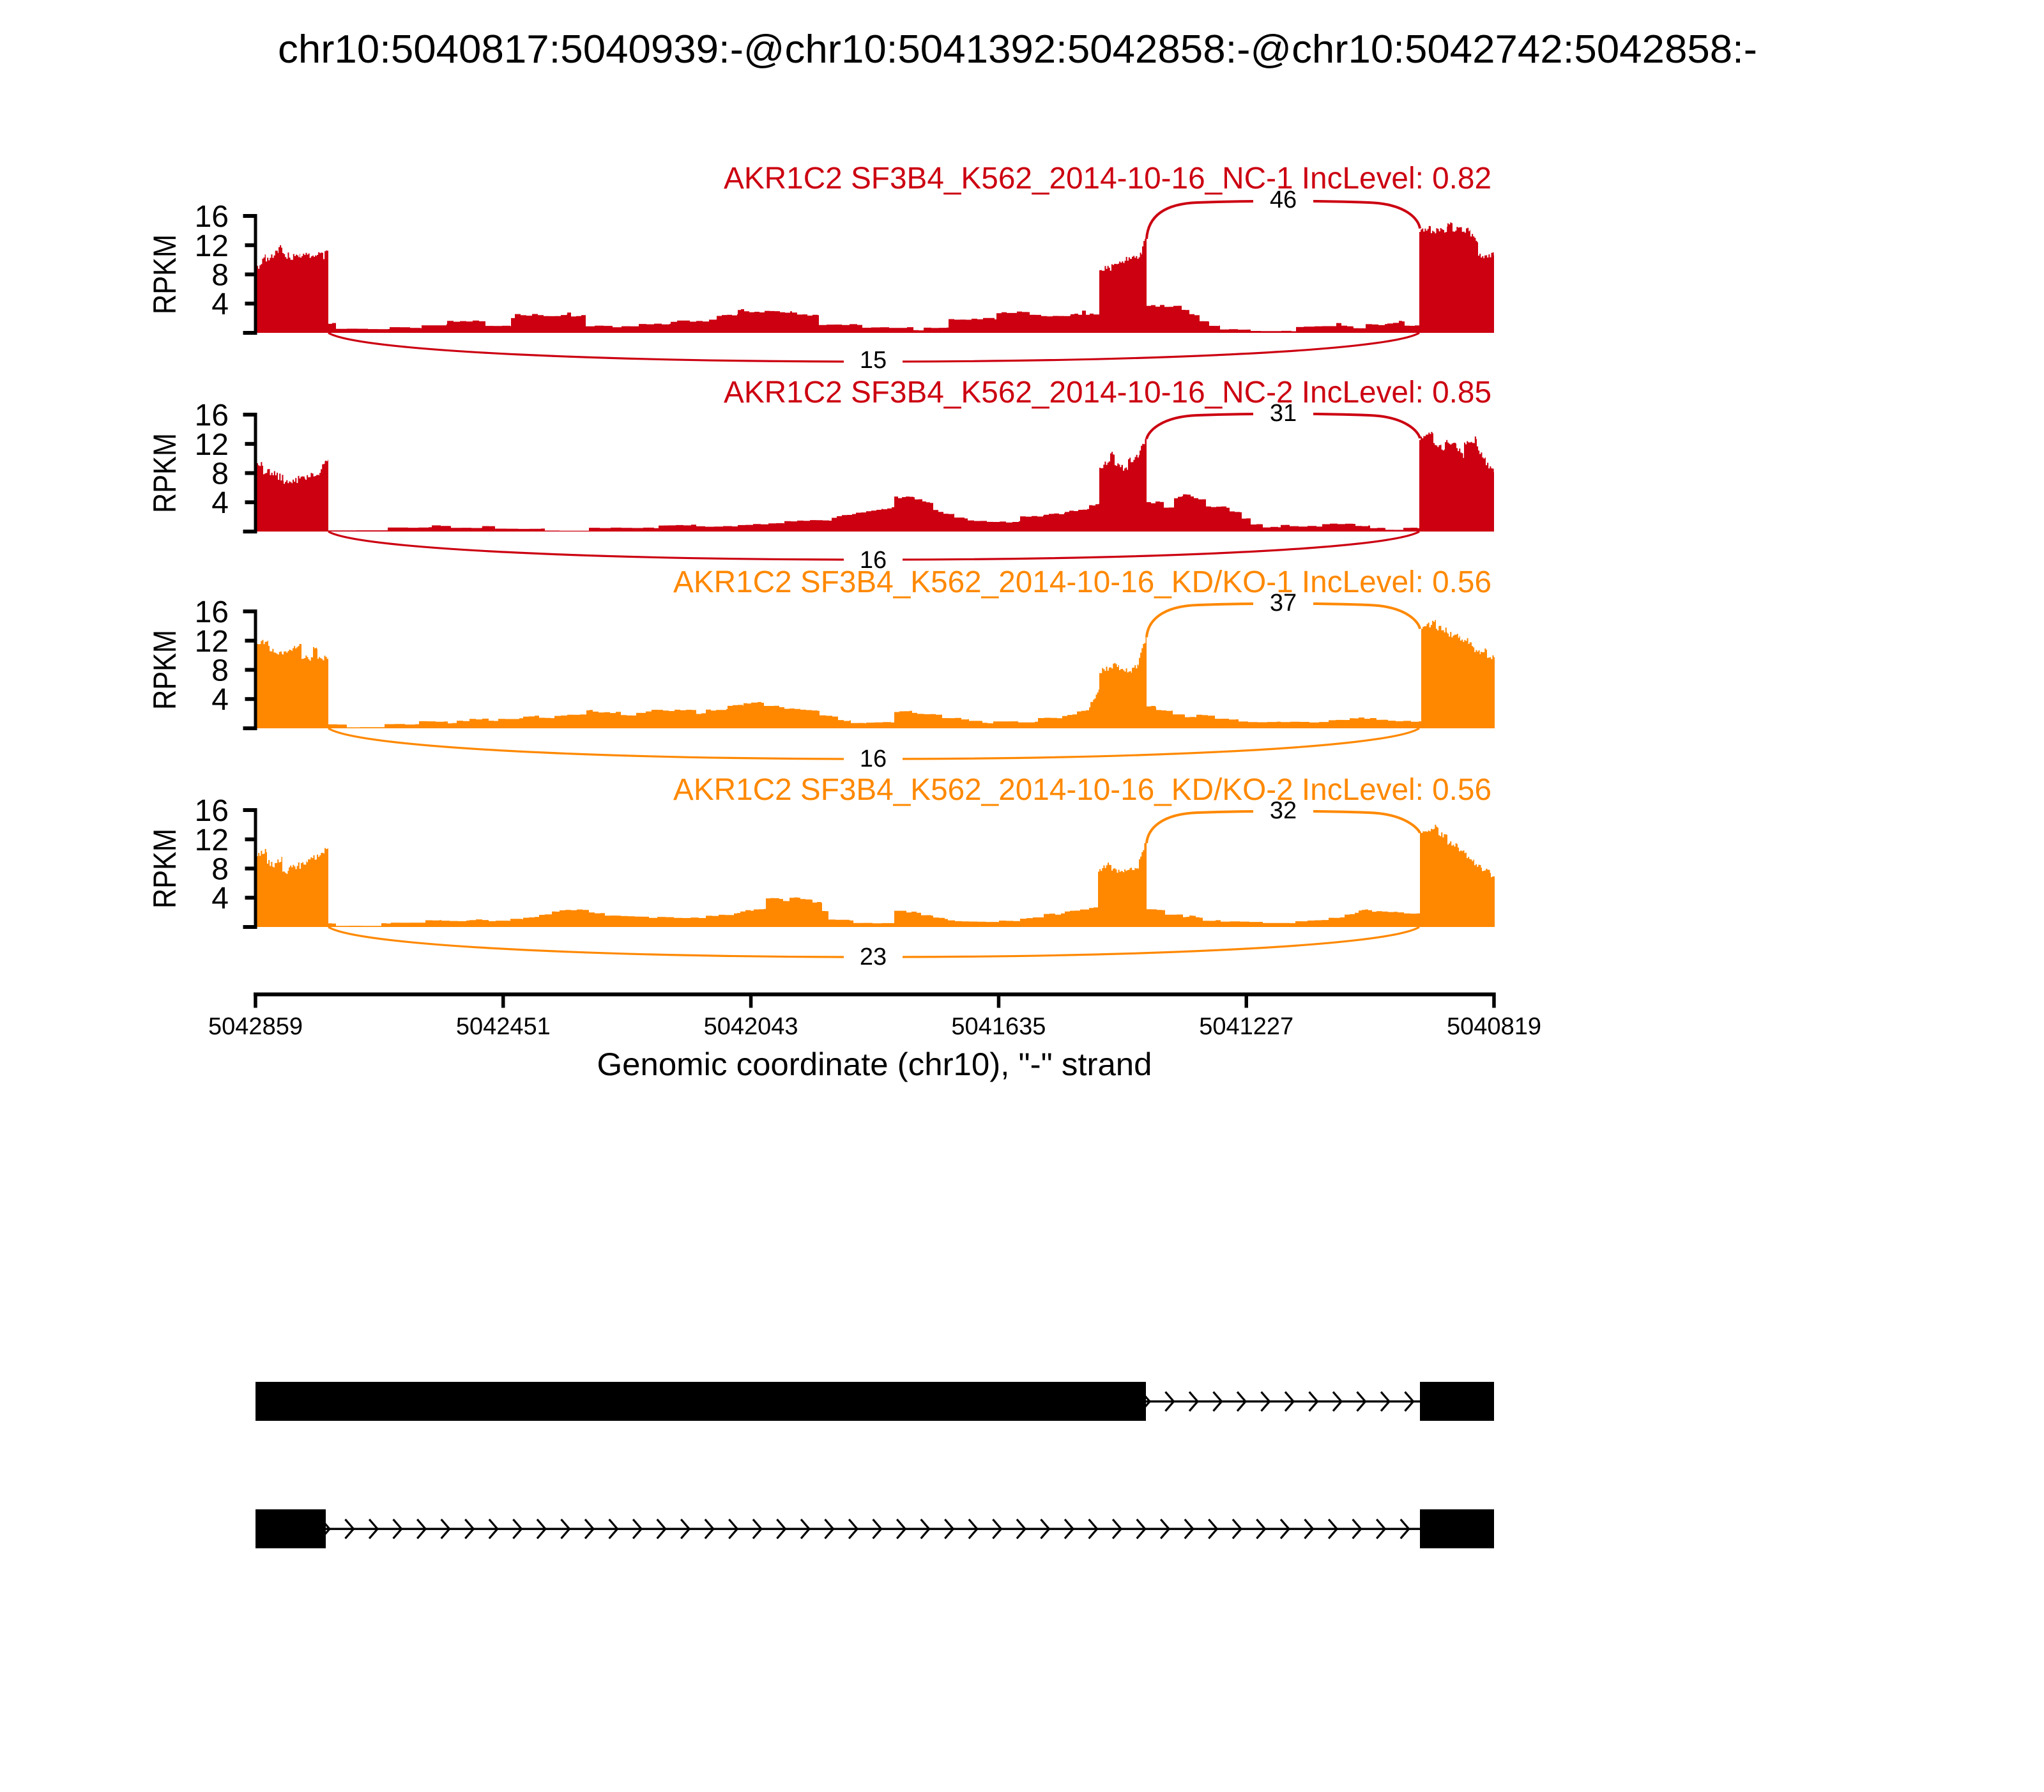  Describe the element at coordinates (256, 1027) in the screenshot. I see `svg-text: 5042859` at that location.